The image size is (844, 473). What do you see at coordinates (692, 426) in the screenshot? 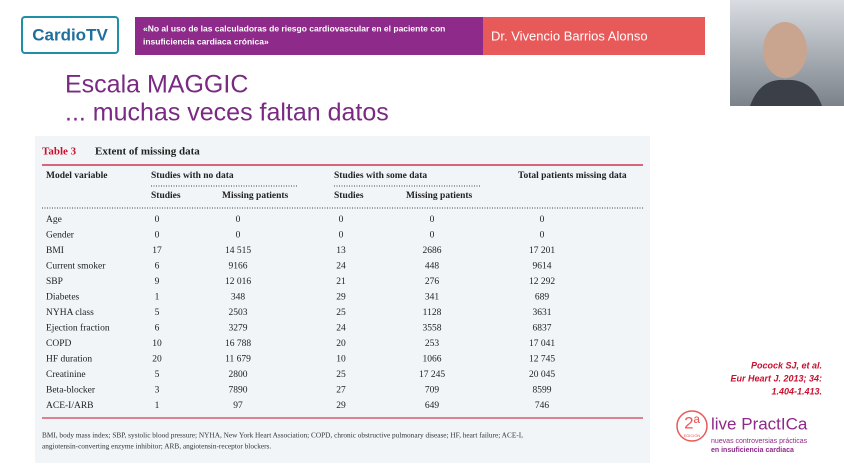
I see `edition-circle` at bounding box center [692, 426].